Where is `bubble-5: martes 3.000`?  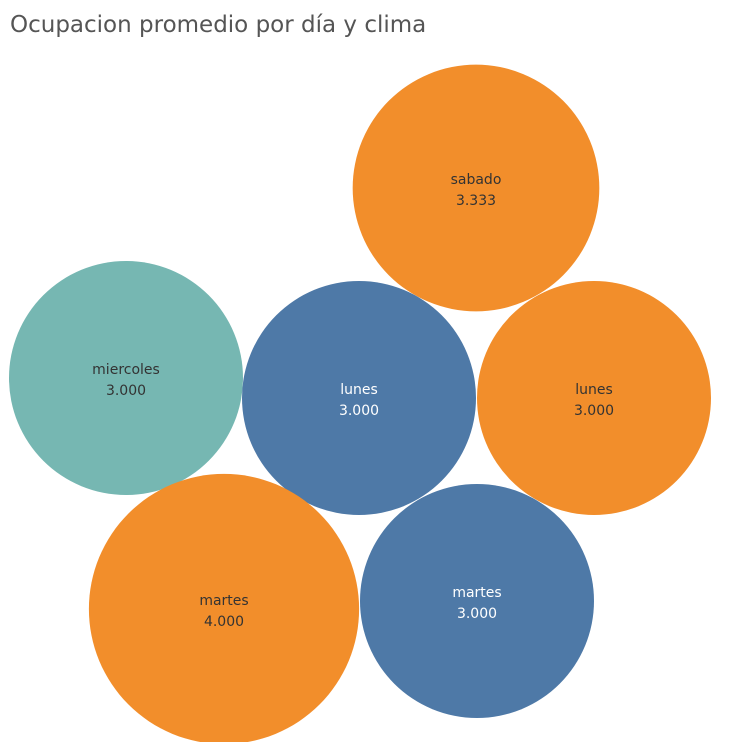
bubble-5: martes 3.000 is located at coordinates (477, 601).